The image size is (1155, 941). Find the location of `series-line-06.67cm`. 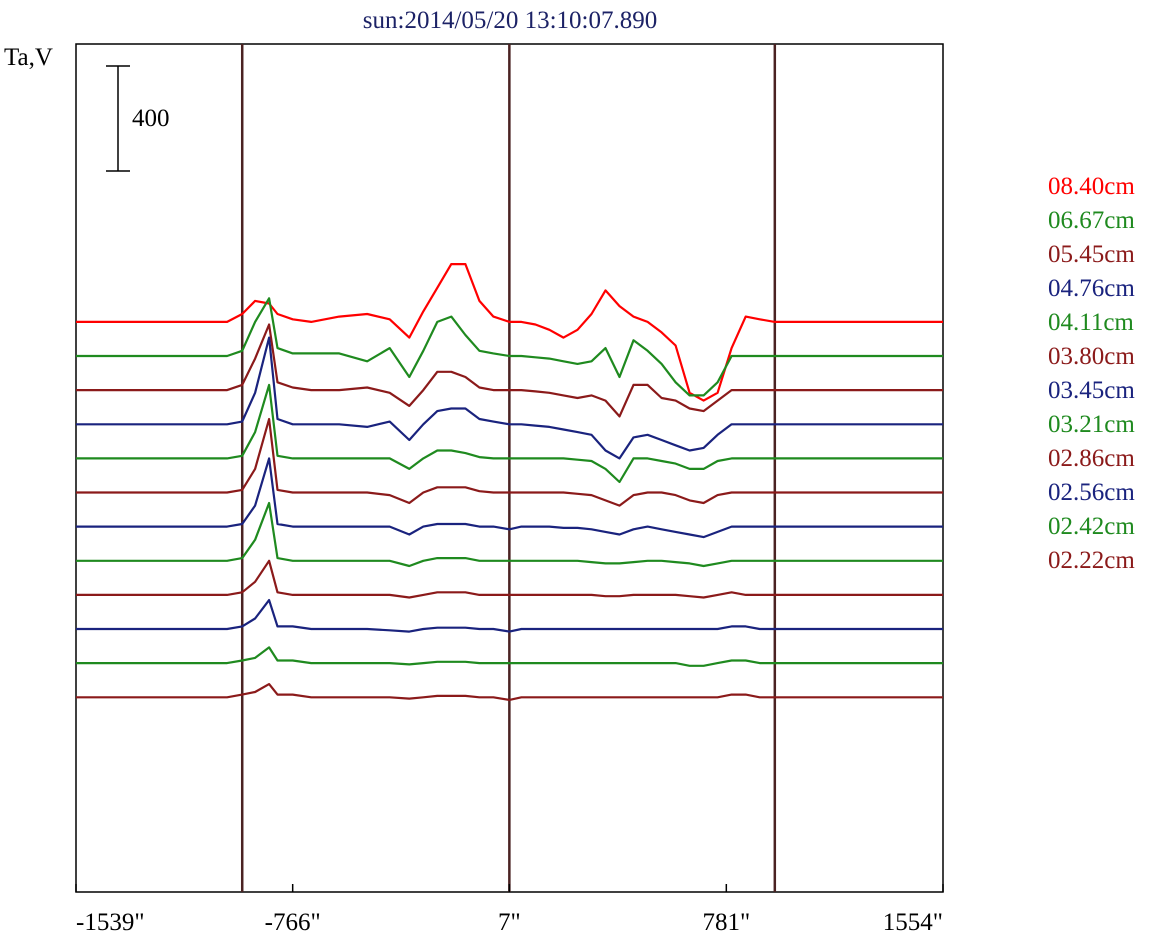

series-line-06.67cm is located at coordinates (509, 347).